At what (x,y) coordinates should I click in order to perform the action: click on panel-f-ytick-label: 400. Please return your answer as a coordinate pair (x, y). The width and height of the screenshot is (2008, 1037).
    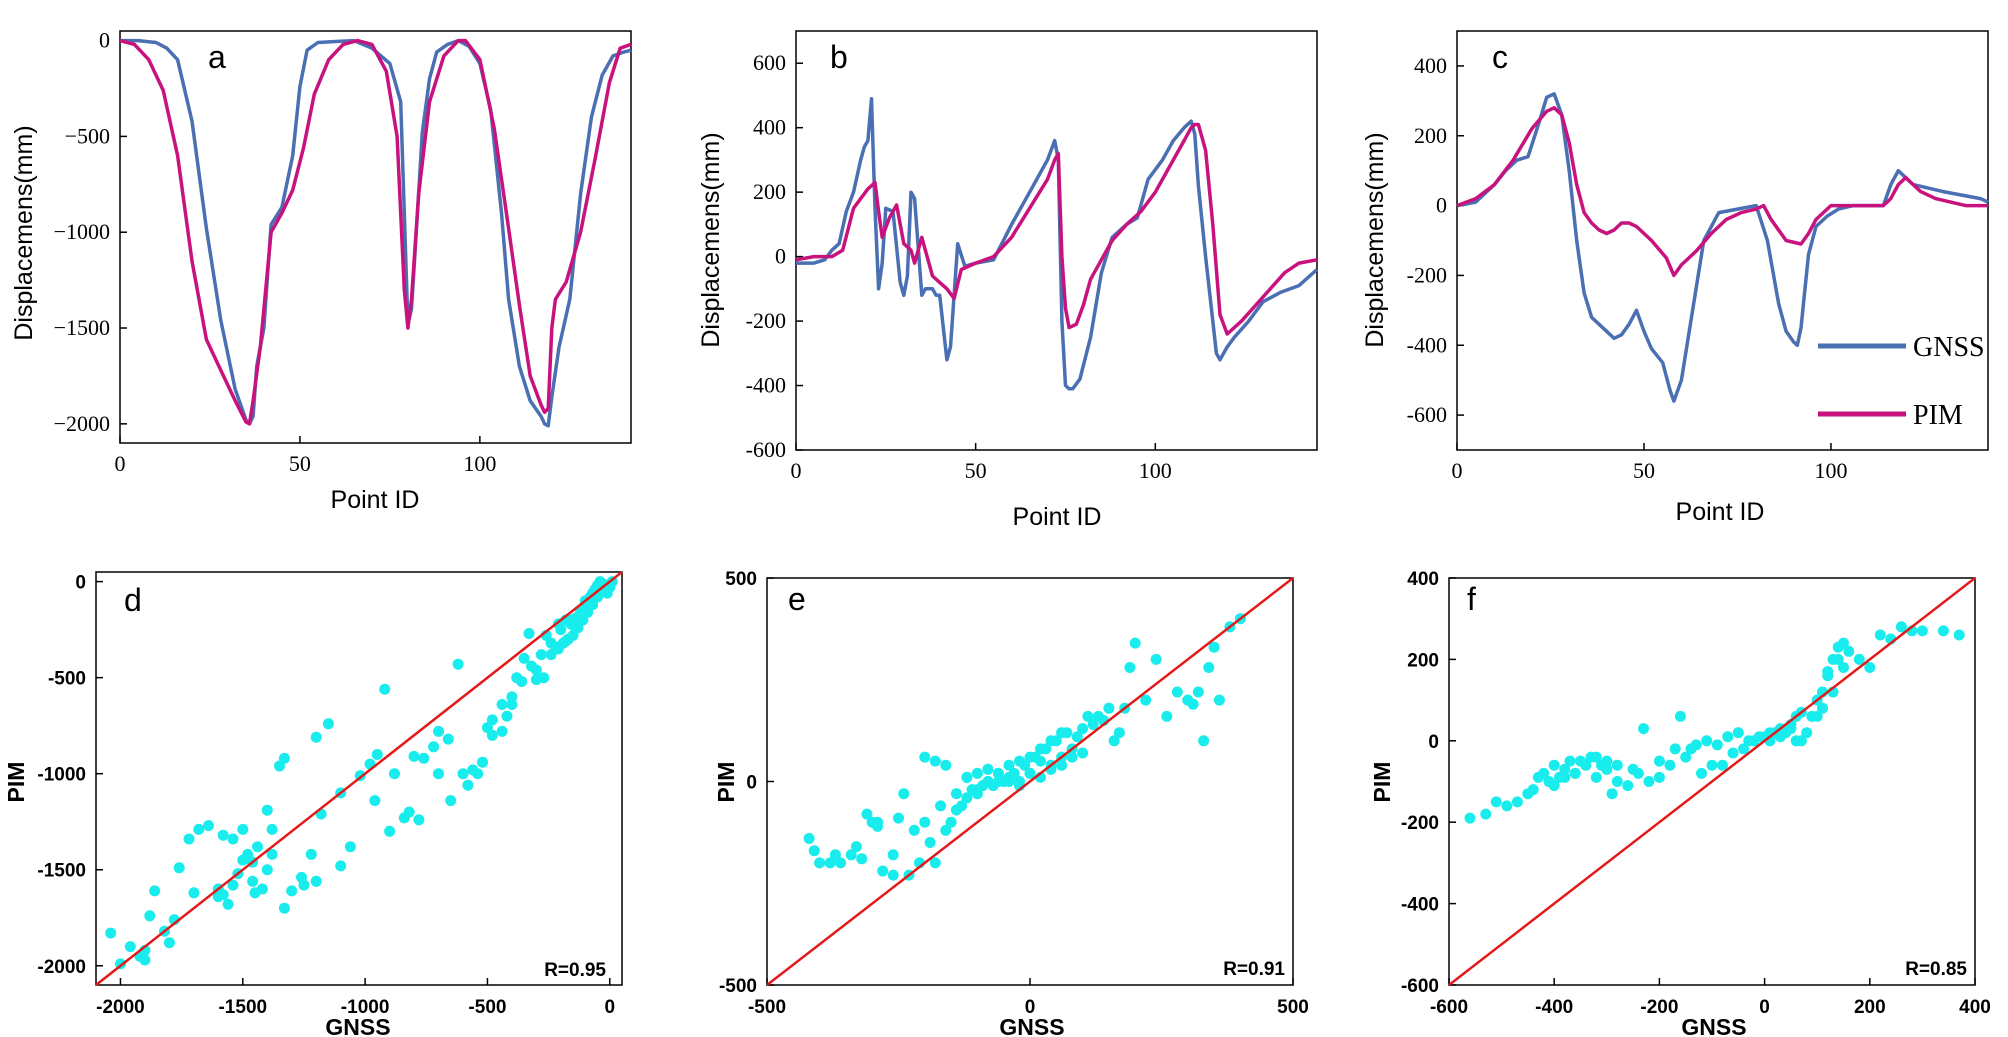
    Looking at the image, I should click on (1423, 579).